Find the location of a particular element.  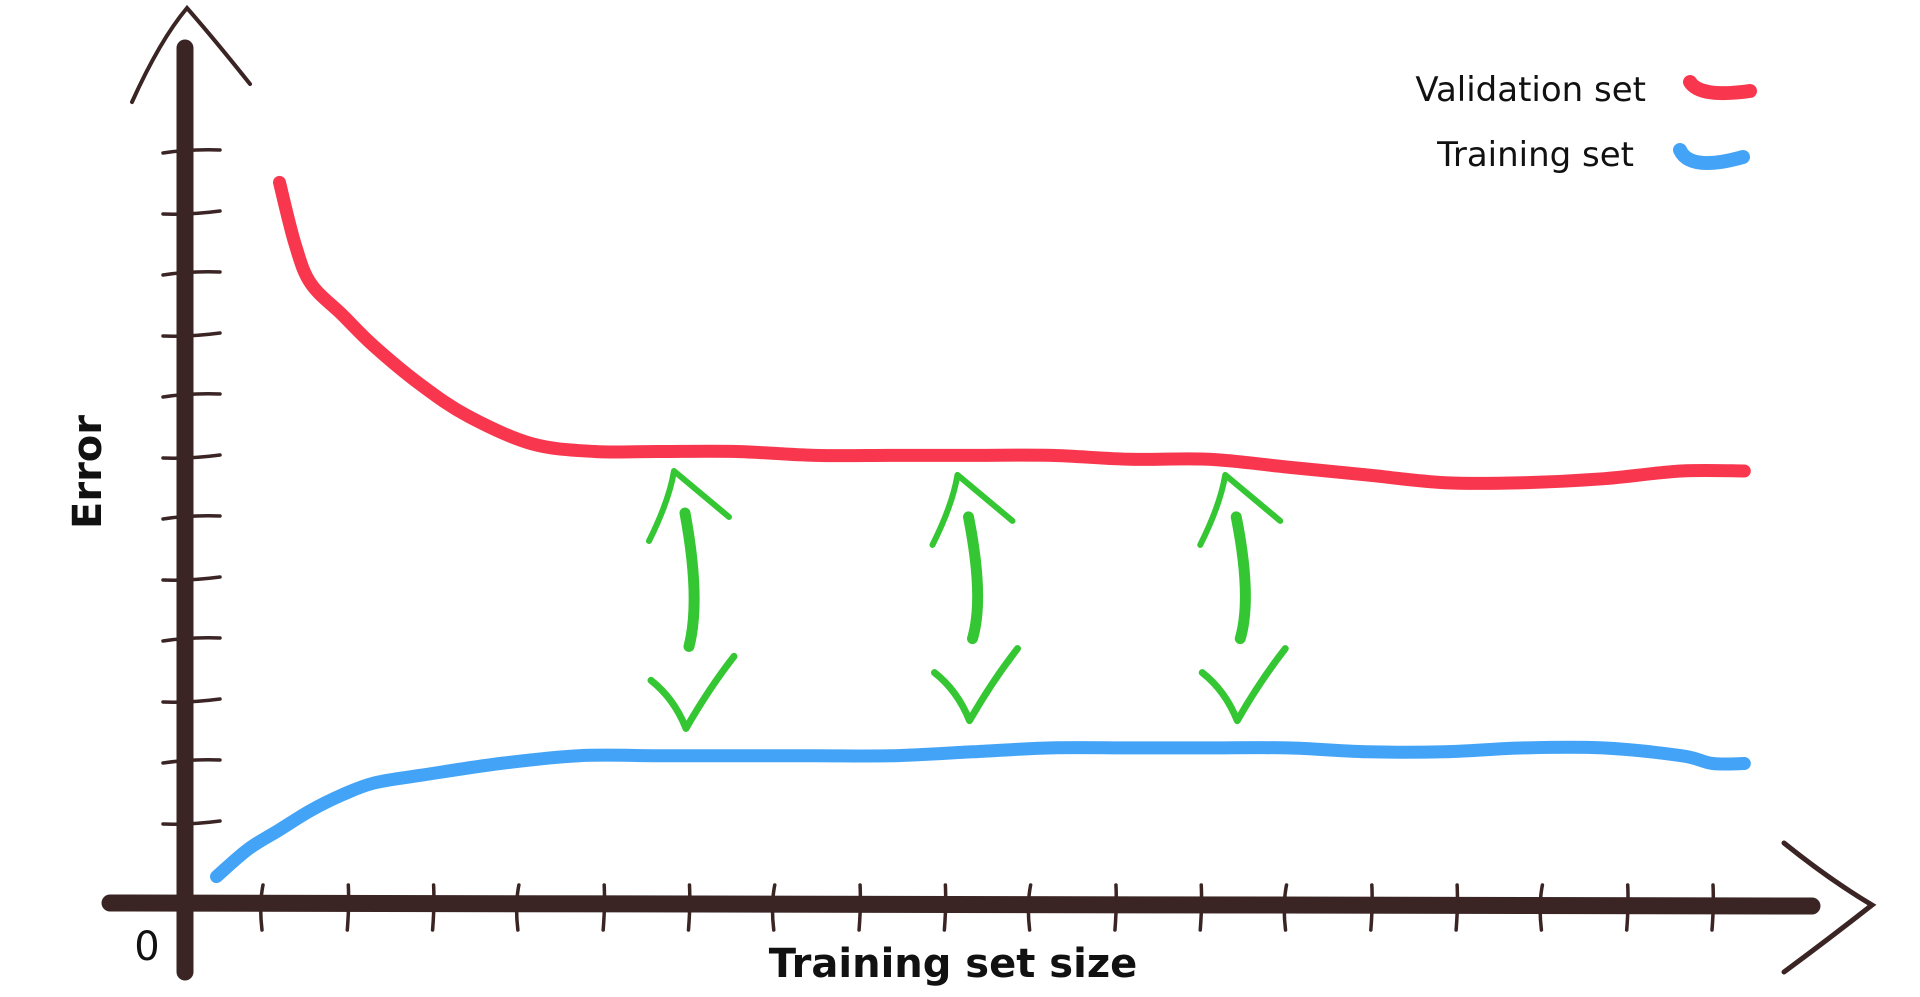

training-set-line is located at coordinates (980, 812).